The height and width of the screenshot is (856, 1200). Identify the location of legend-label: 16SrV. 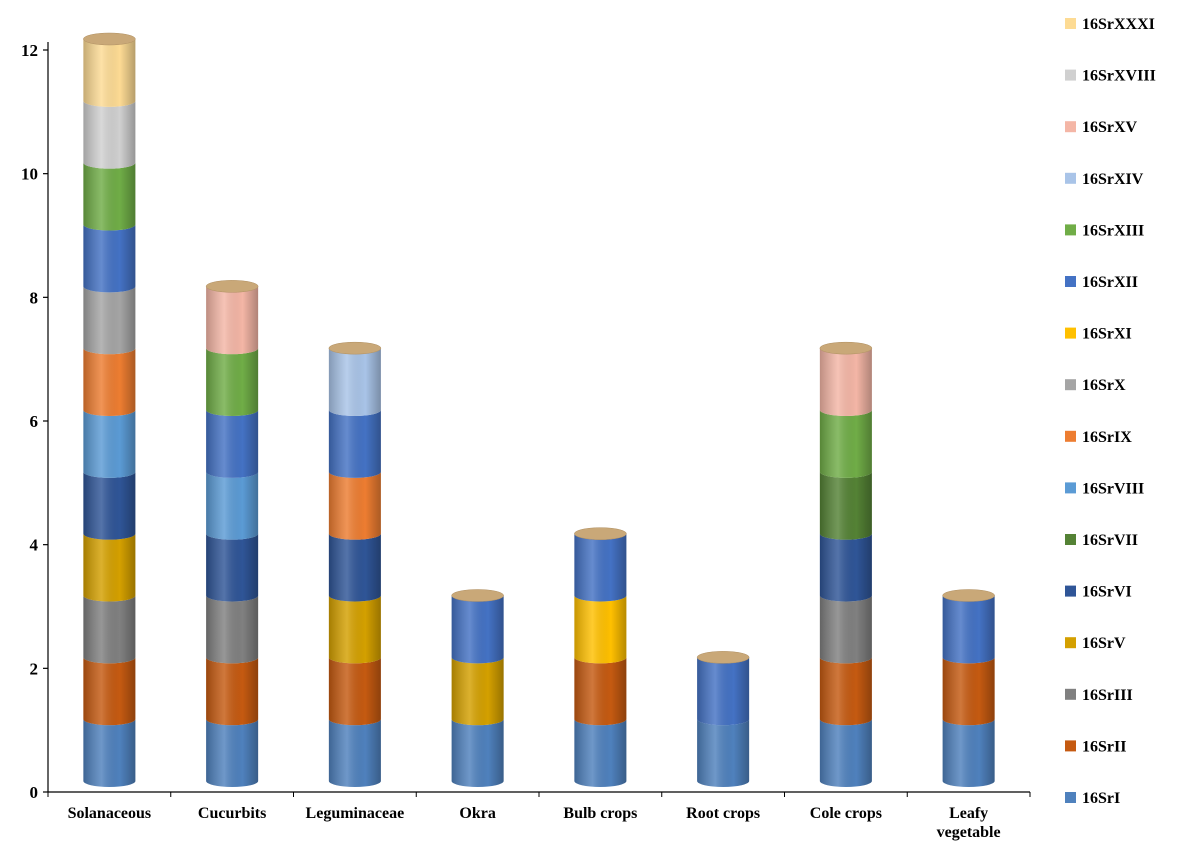
(1104, 643).